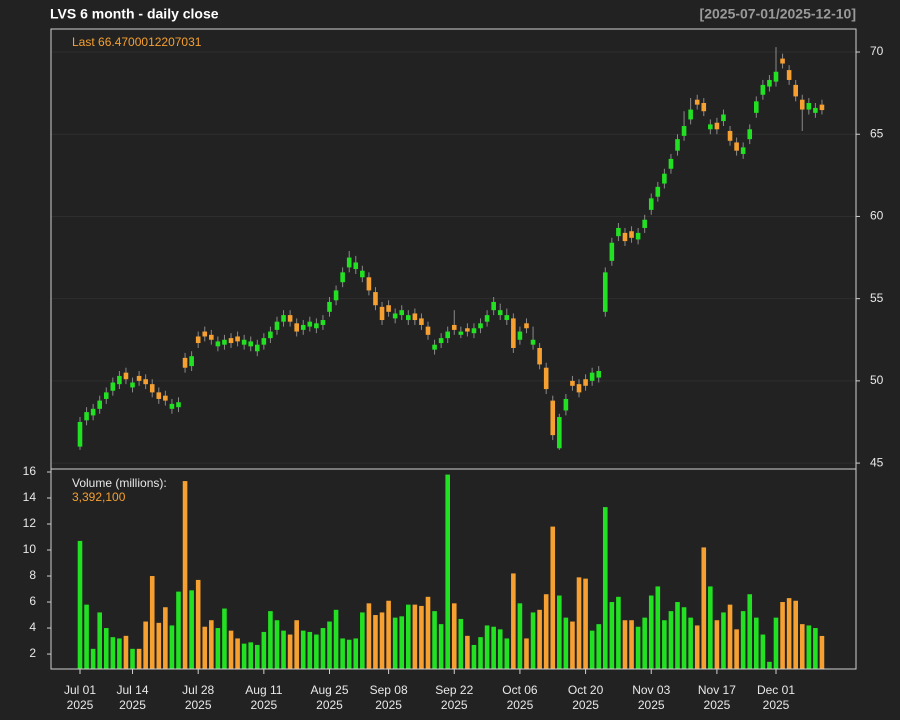 The height and width of the screenshot is (720, 900). What do you see at coordinates (32, 601) in the screenshot?
I see `volume-y-tick-label: 6` at bounding box center [32, 601].